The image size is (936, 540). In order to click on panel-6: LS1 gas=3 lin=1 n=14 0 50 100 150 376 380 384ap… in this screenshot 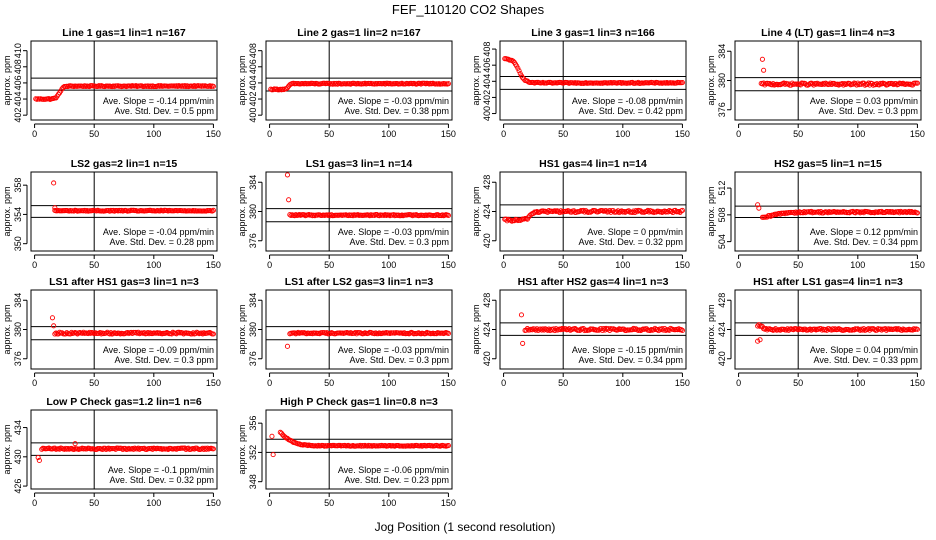, I will do `click(346, 214)`.